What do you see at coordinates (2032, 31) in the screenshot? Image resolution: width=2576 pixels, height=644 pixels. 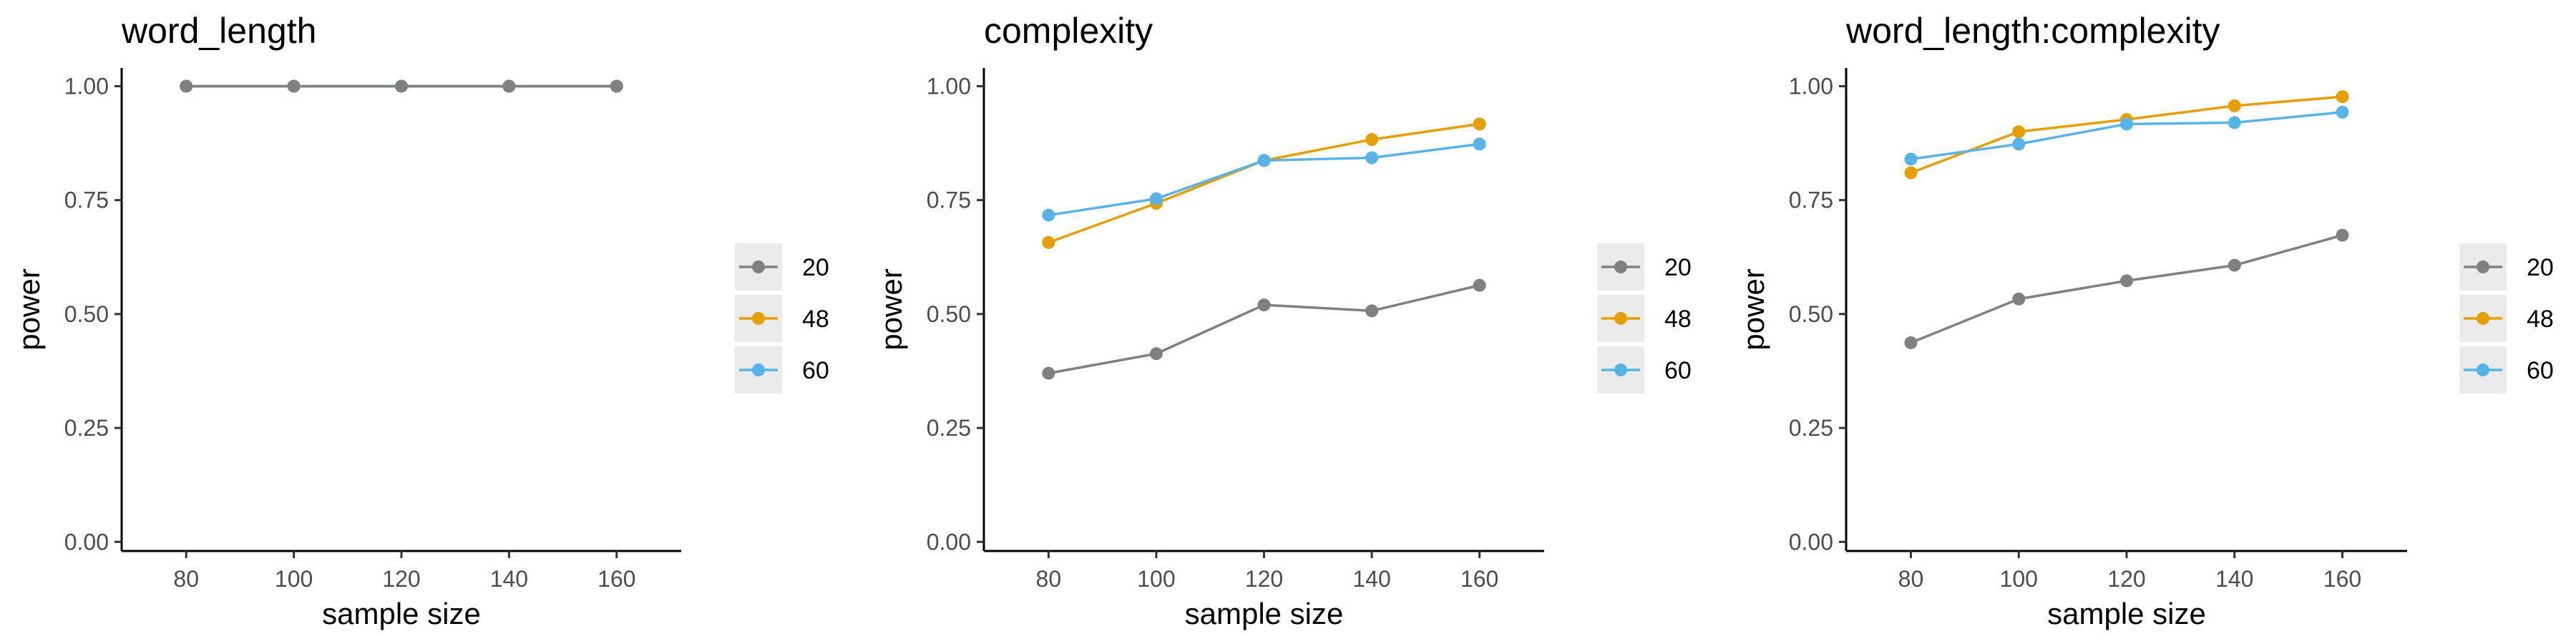 I see `panel-title: word_length:complexity` at bounding box center [2032, 31].